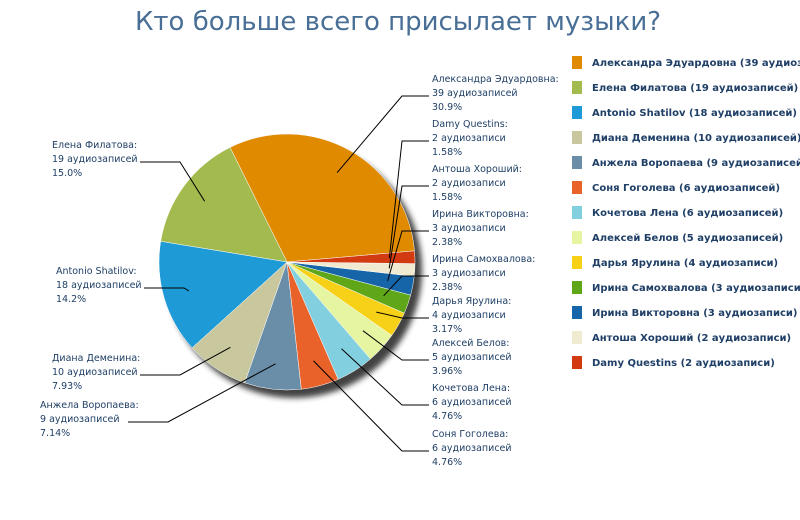  I want to click on slice-label: Соня Гоголева:, so click(470, 434).